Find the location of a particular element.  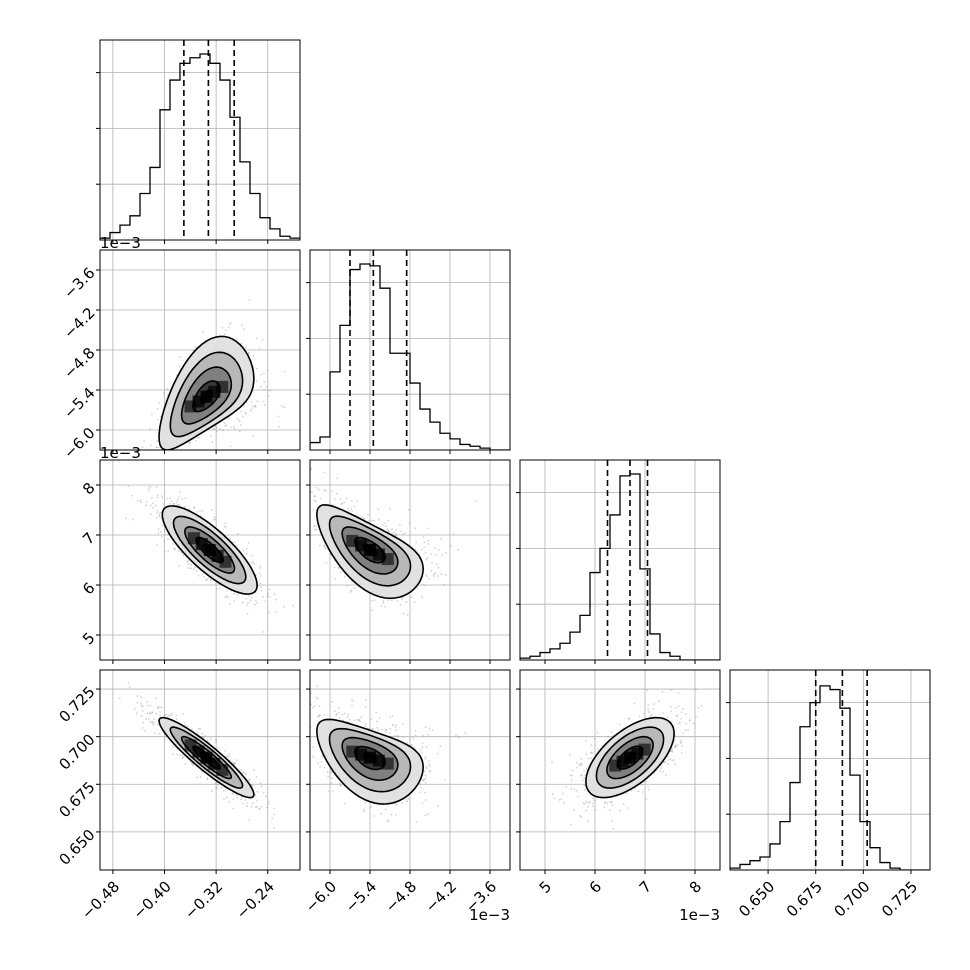

x-tick-label: −4.2 is located at coordinates (441, 897).